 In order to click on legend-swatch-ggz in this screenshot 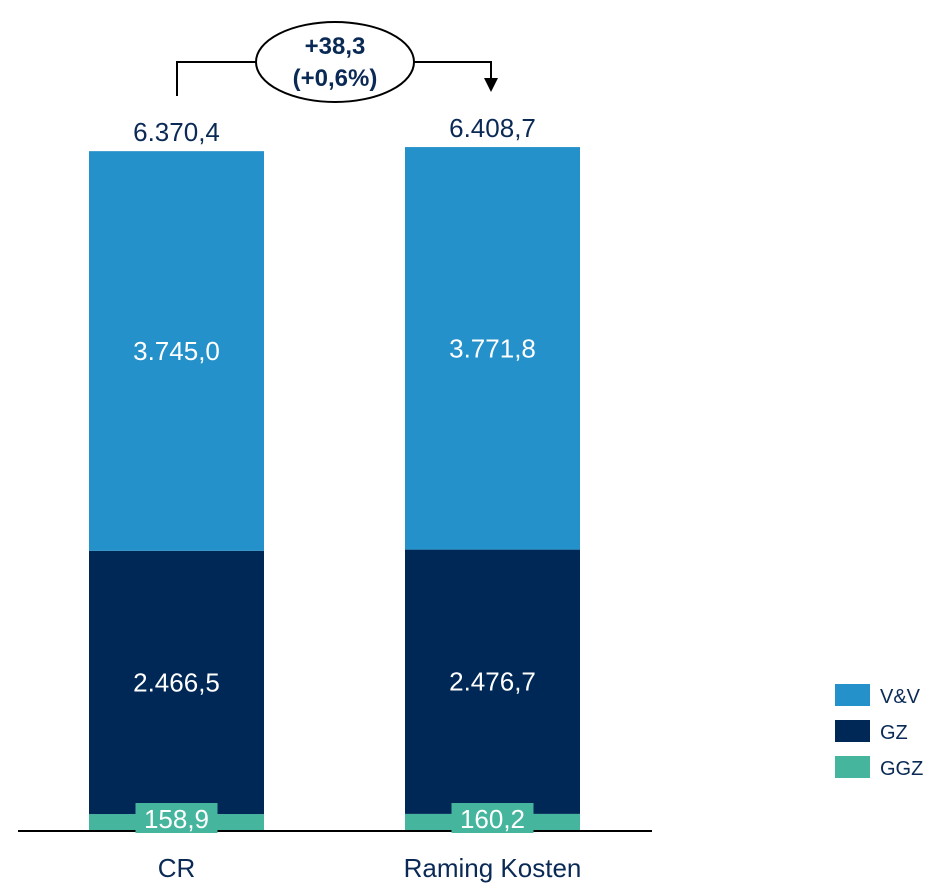, I will do `click(852, 767)`.